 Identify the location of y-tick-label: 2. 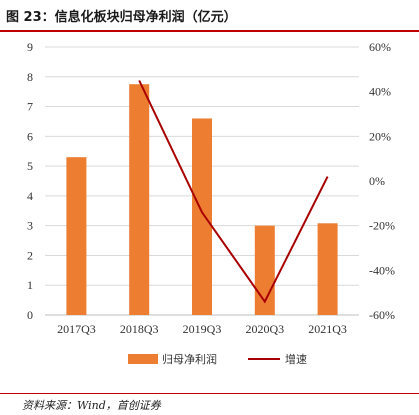
(30, 255).